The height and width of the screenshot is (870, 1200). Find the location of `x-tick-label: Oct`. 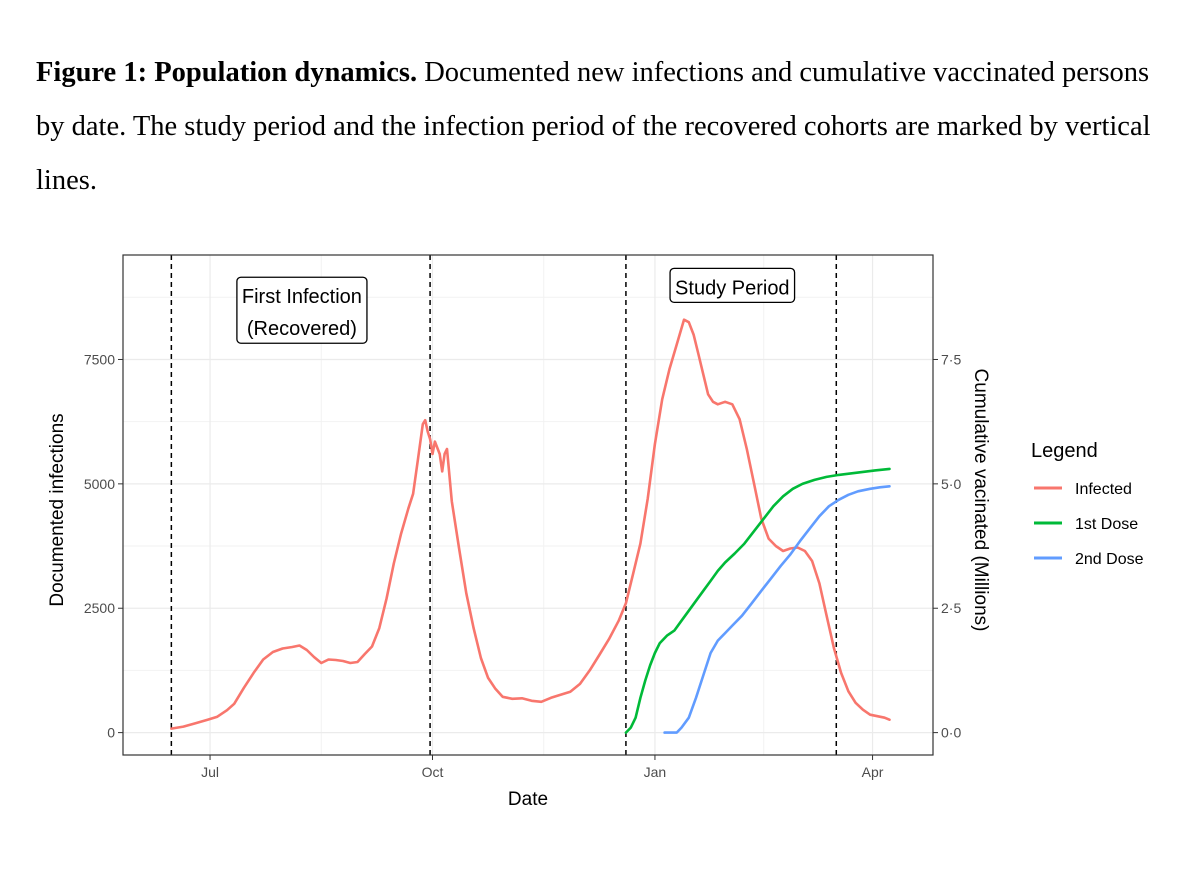

x-tick-label: Oct is located at coordinates (433, 772).